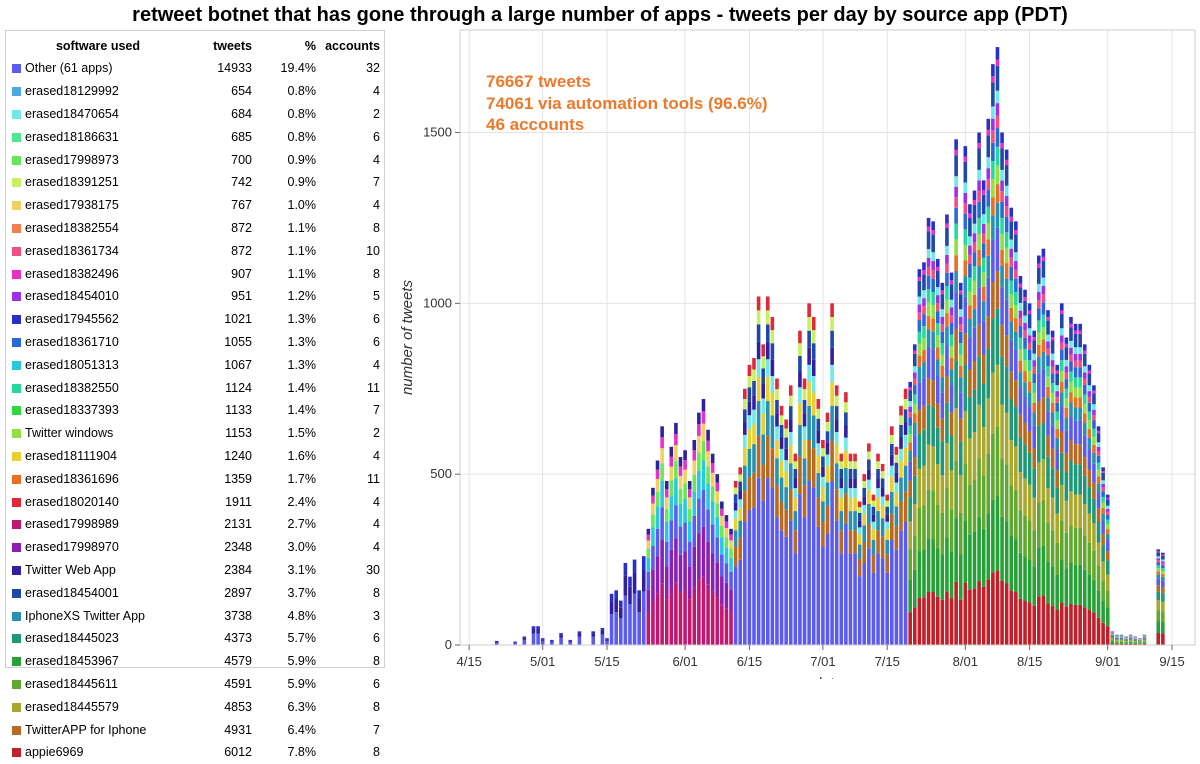  What do you see at coordinates (348, 342) in the screenshot?
I see `legend-cell-accounts: 6` at bounding box center [348, 342].